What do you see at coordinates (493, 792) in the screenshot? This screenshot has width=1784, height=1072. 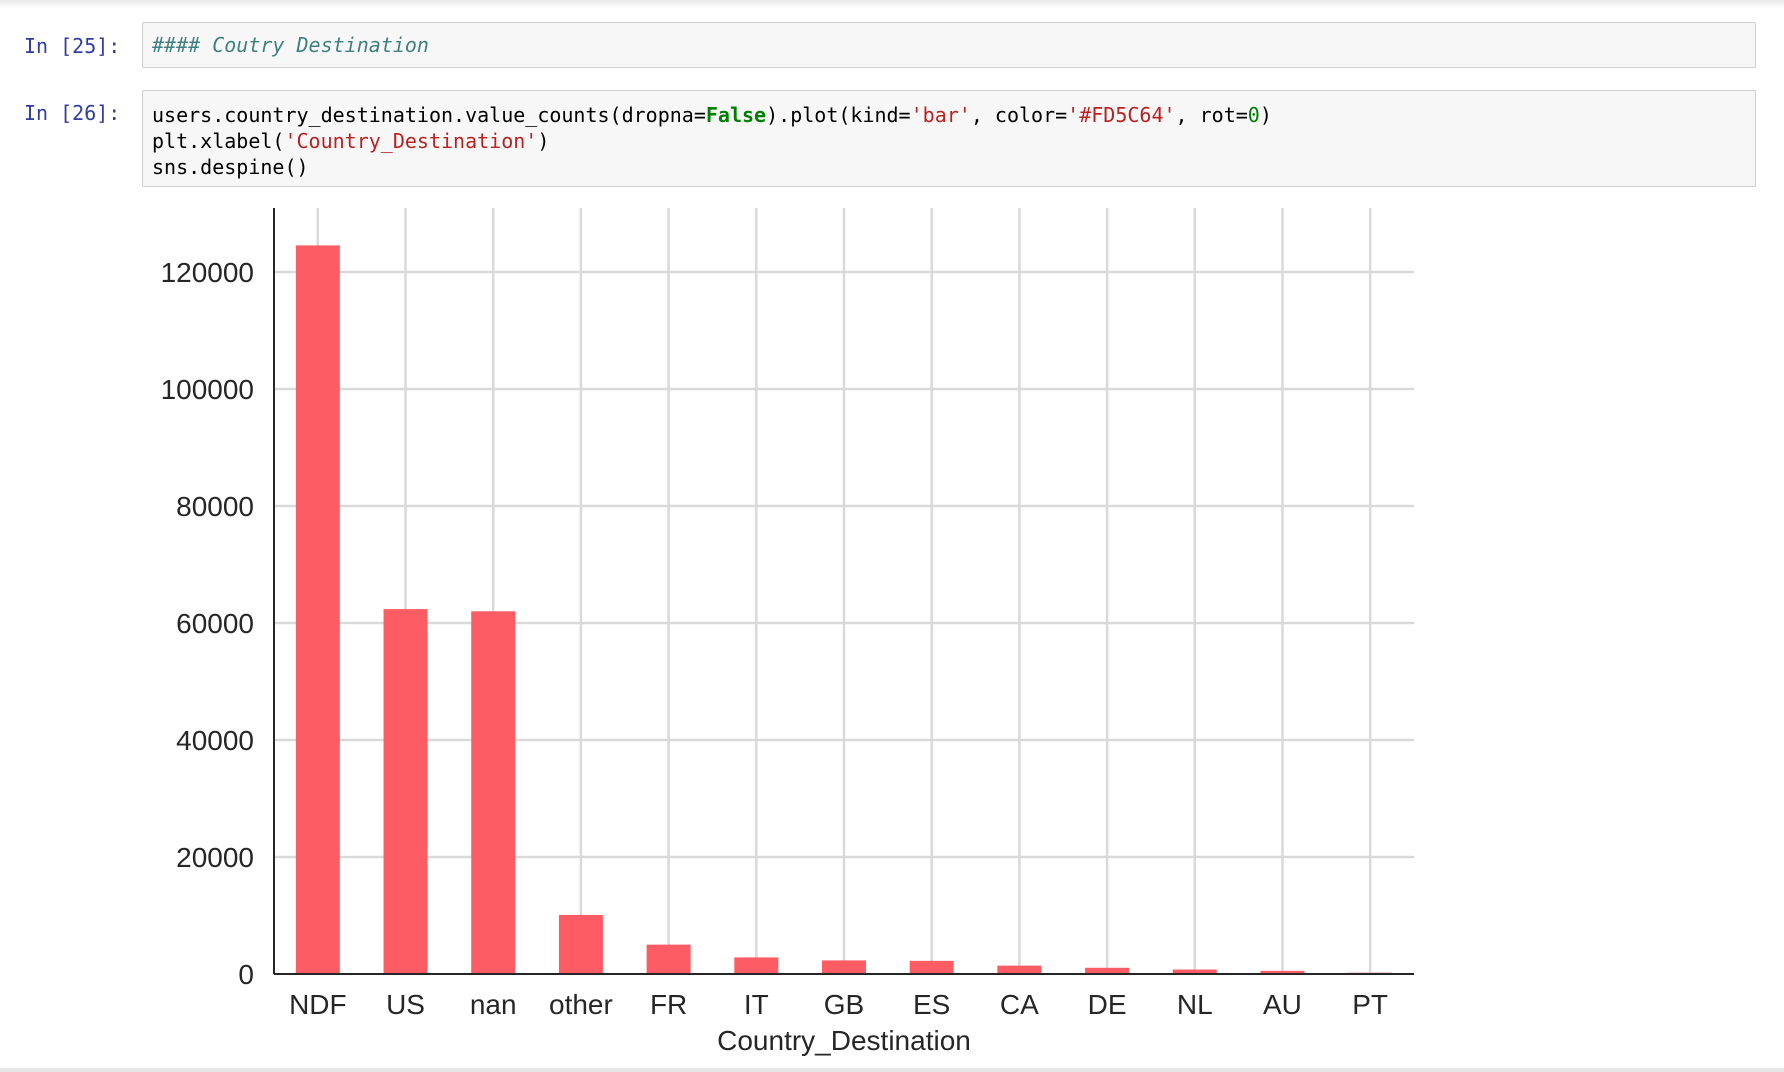 I see `bar-nan` at bounding box center [493, 792].